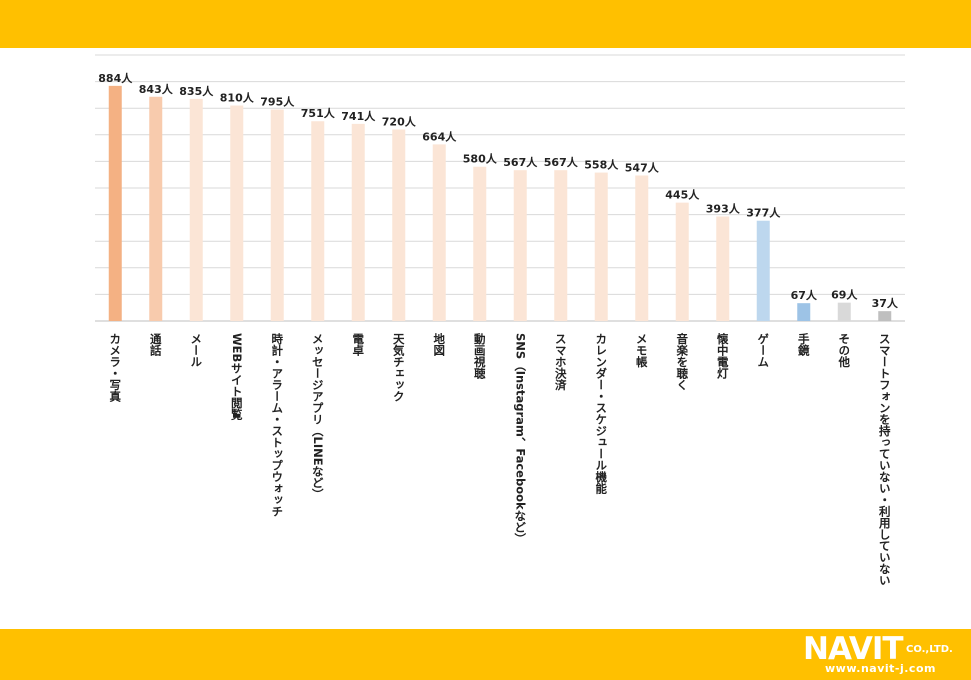 The height and width of the screenshot is (680, 971). Describe the element at coordinates (439, 344) in the screenshot. I see `category-label: 地図` at that location.